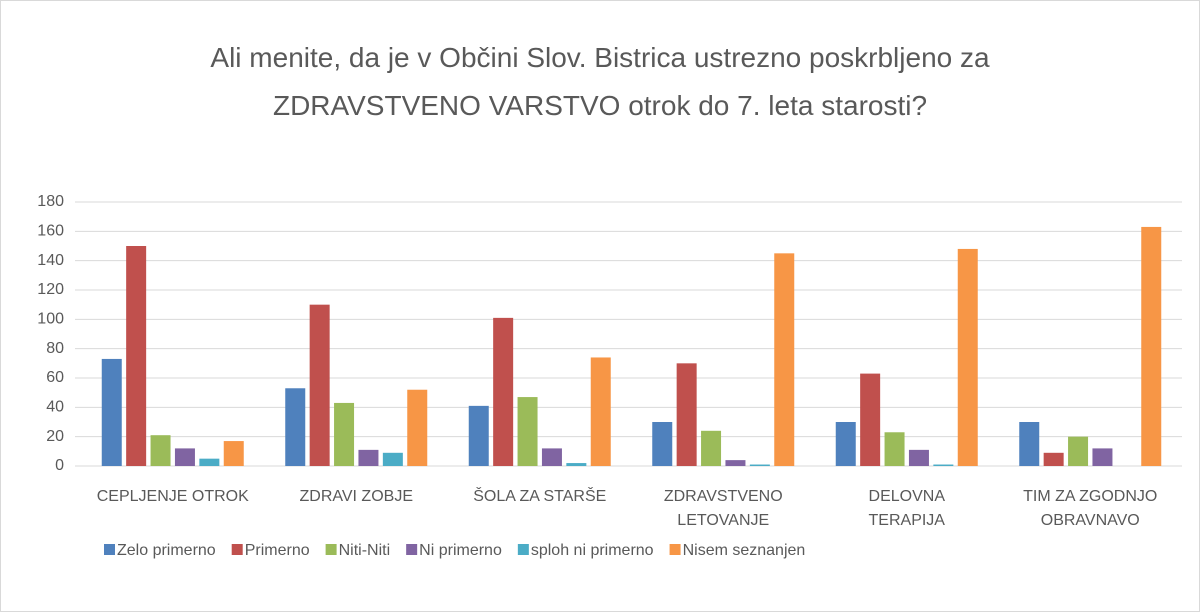 This screenshot has height=612, width=1200. Describe the element at coordinates (357, 496) in the screenshot. I see `x-tick-label: ZDRAVI ZOBJE` at that location.